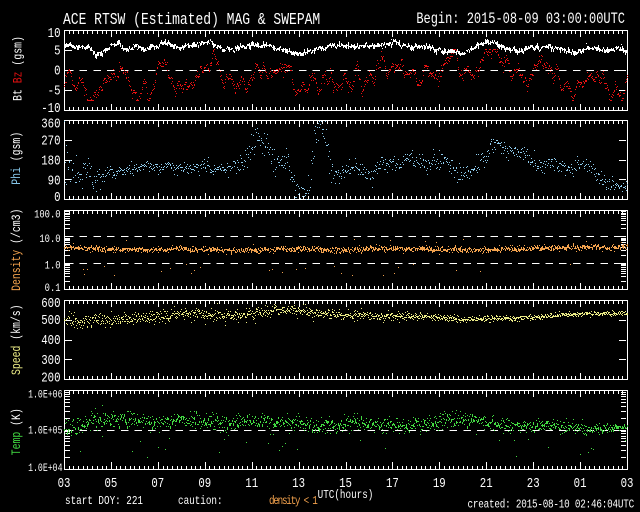  Describe the element at coordinates (251, 484) in the screenshot. I see `svg-text: 11` at that location.